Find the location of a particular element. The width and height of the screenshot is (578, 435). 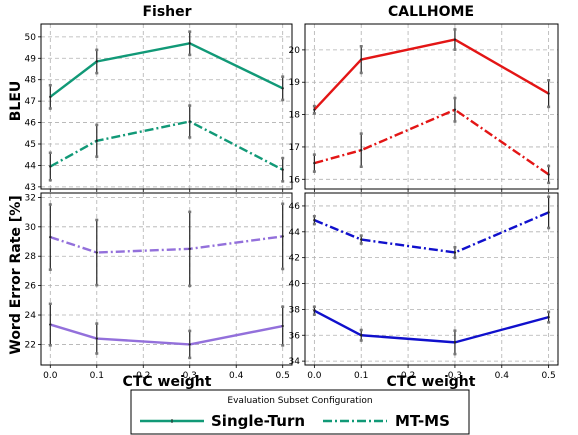

y-tick-label: 22 is located at coordinates (30, 345).